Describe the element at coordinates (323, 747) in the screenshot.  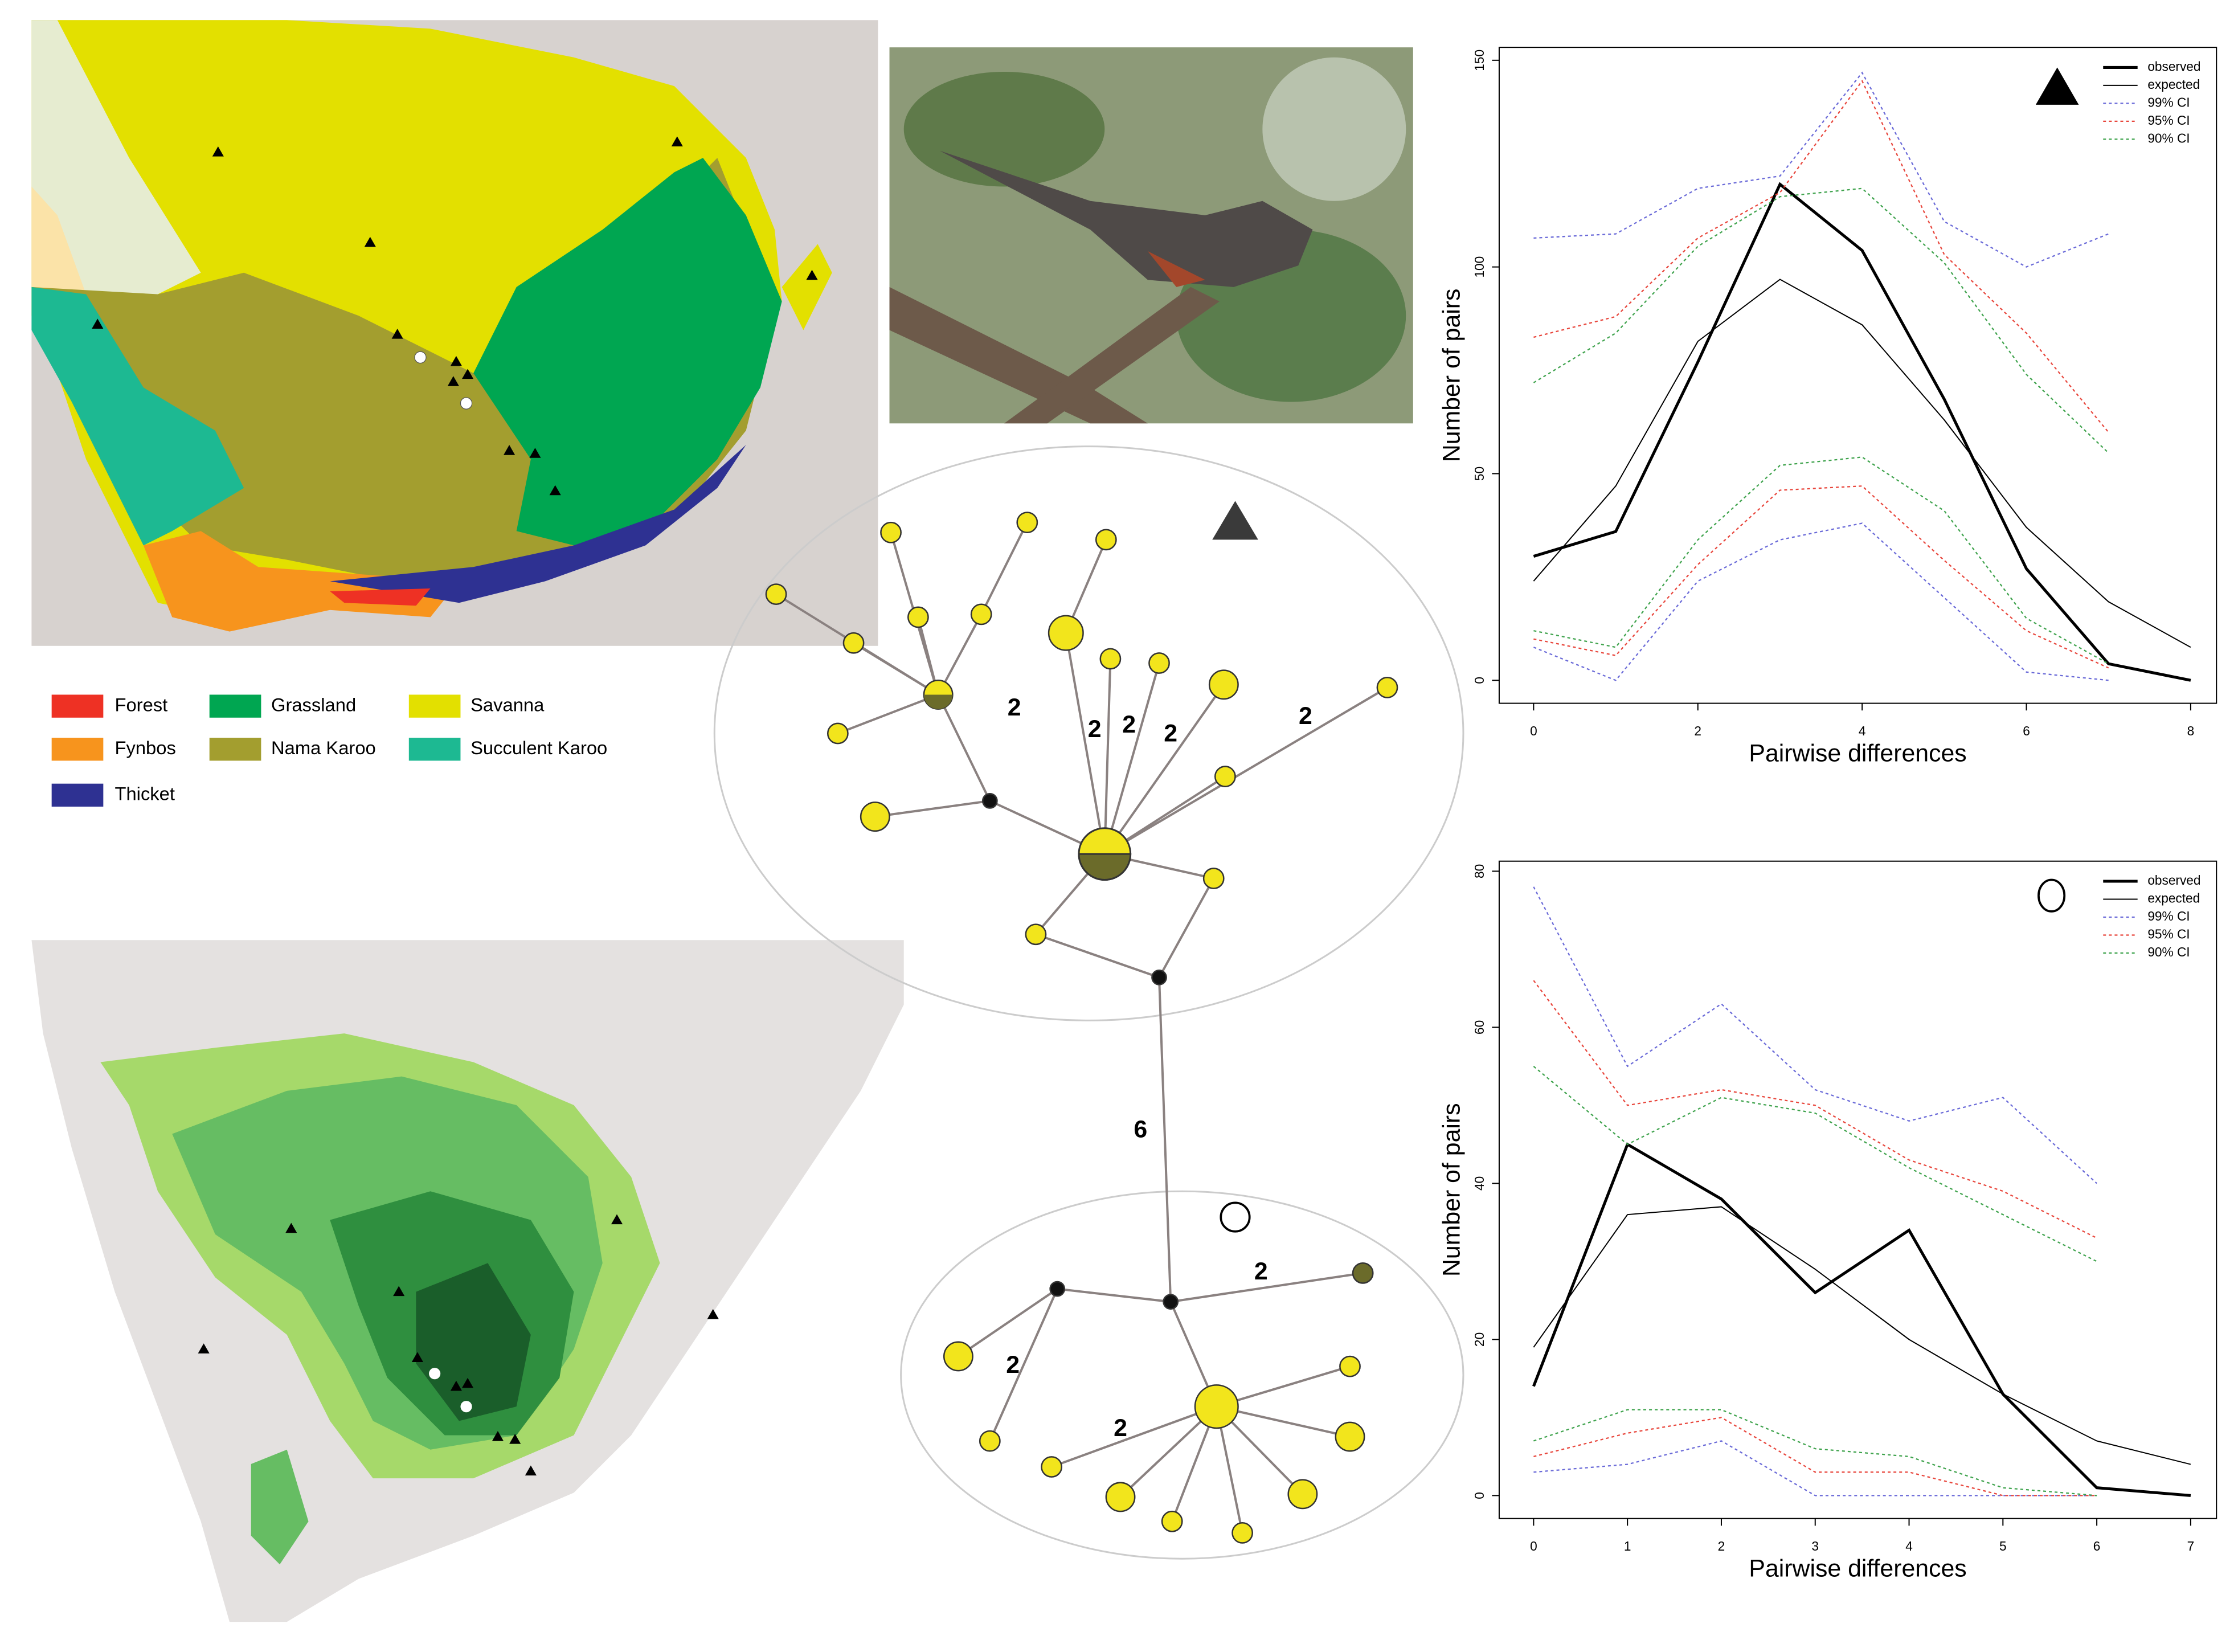
I see `legend-label: Nama Karoo` at that location.